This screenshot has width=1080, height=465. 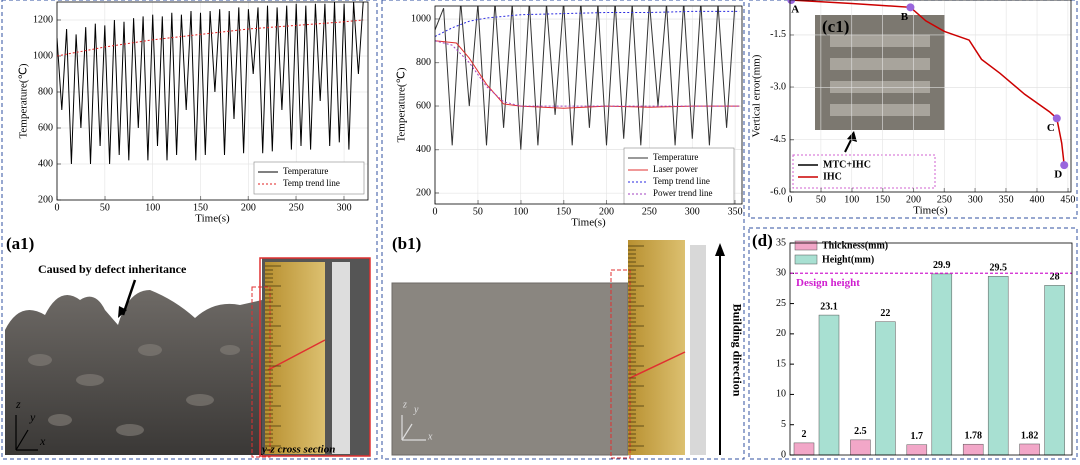 What do you see at coordinates (558, 349) in the screenshot?
I see `photo-b1` at bounding box center [558, 349].